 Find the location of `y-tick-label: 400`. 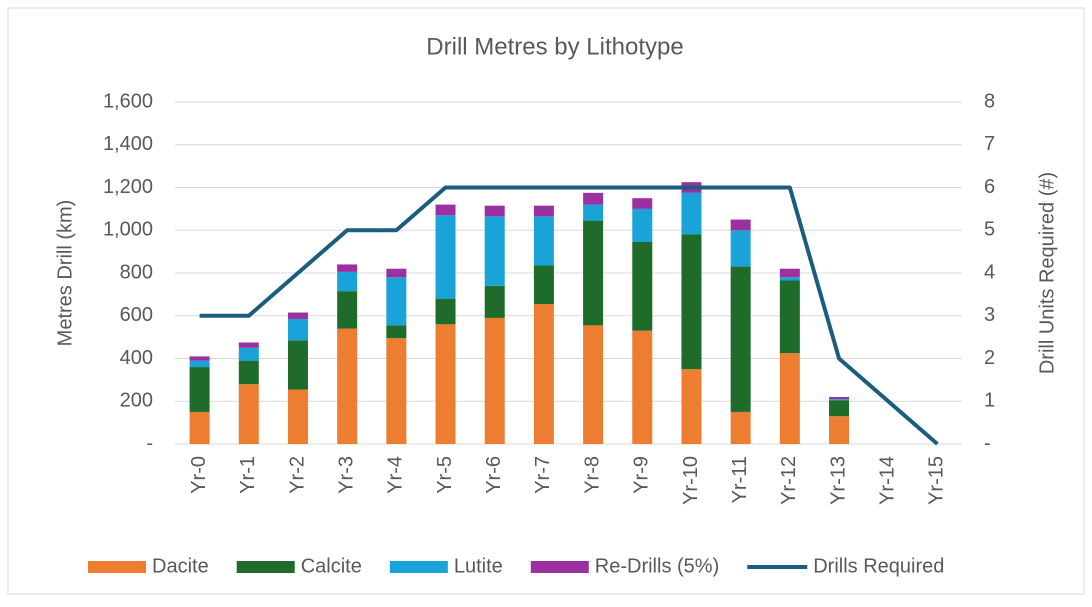

y-tick-label: 400 is located at coordinates (136, 358).